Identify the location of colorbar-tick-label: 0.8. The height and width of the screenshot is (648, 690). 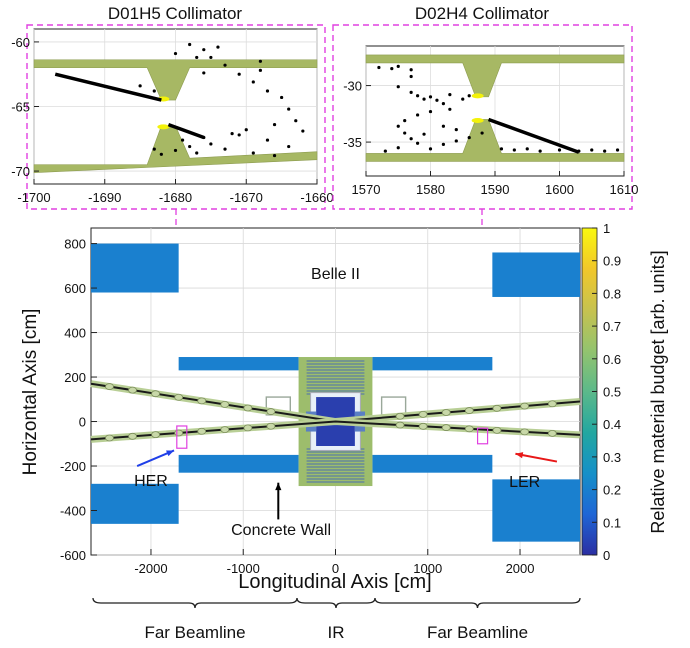
(612, 293).